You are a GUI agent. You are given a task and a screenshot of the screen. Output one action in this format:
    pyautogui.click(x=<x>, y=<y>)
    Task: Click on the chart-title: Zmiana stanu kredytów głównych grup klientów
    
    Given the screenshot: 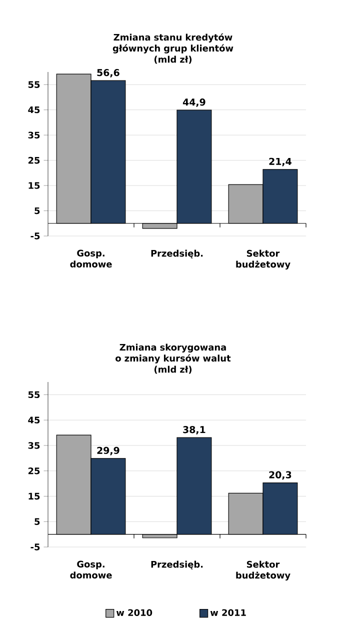 What is the action you would take?
    pyautogui.click(x=173, y=43)
    